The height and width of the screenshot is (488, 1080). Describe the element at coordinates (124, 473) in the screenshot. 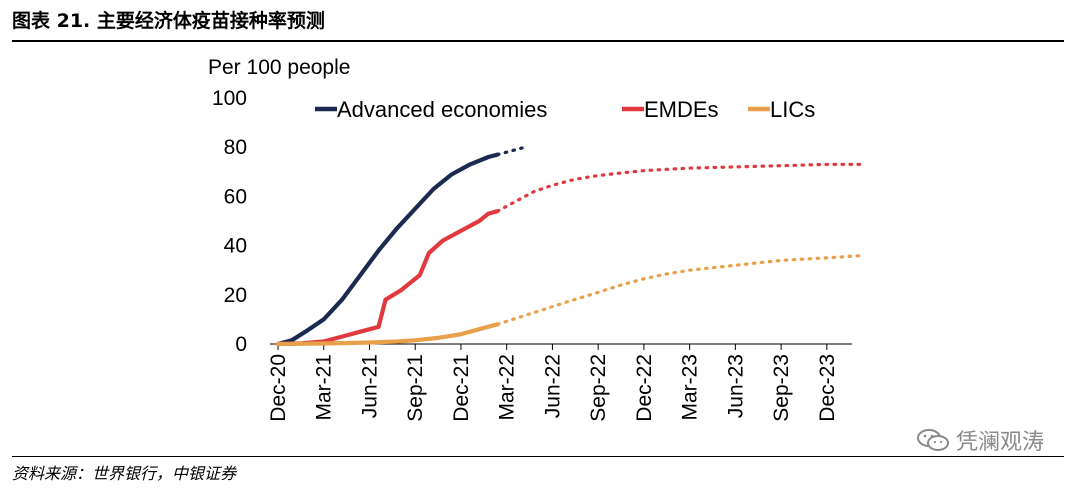

I see `source-note: 资料来源：世界银行，中银证券` at that location.